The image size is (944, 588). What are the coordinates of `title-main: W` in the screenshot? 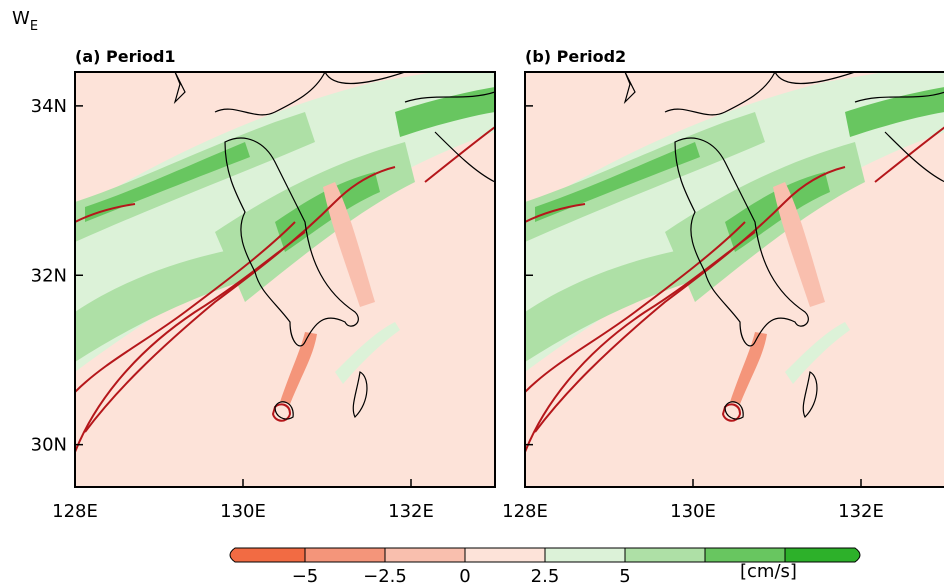 It's located at (21, 18).